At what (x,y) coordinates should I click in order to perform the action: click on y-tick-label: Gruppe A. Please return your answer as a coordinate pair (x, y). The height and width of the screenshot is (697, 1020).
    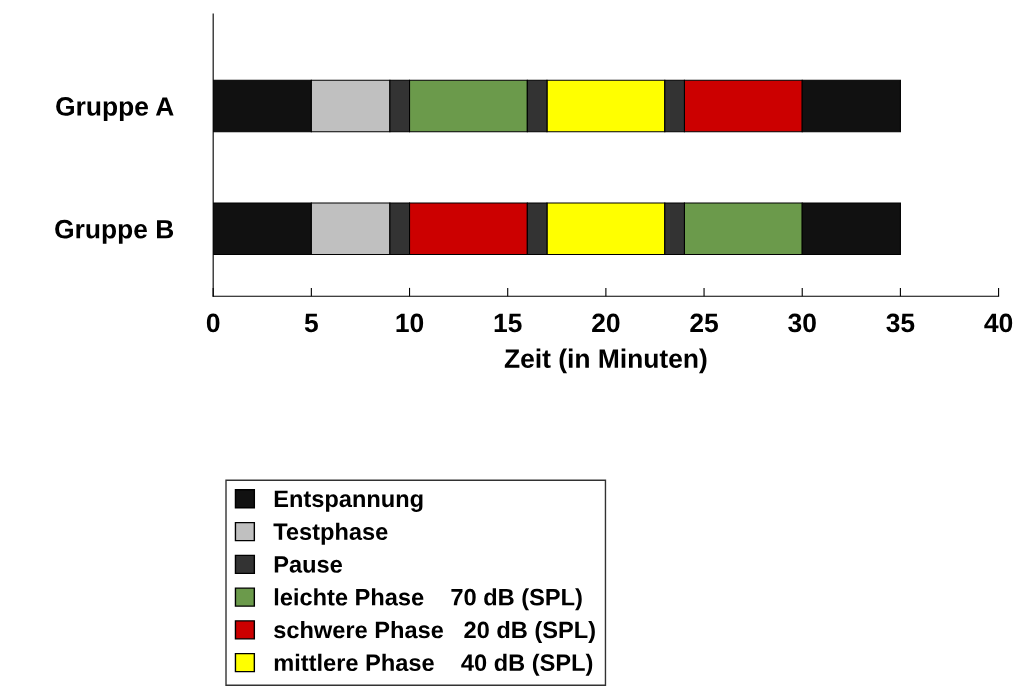
    Looking at the image, I should click on (115, 109).